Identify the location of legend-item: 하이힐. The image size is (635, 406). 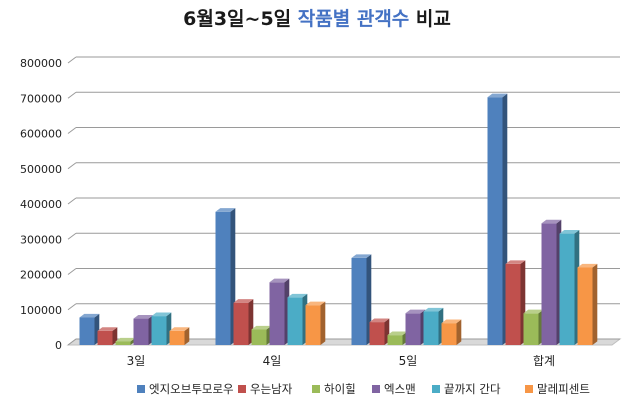
(334, 389).